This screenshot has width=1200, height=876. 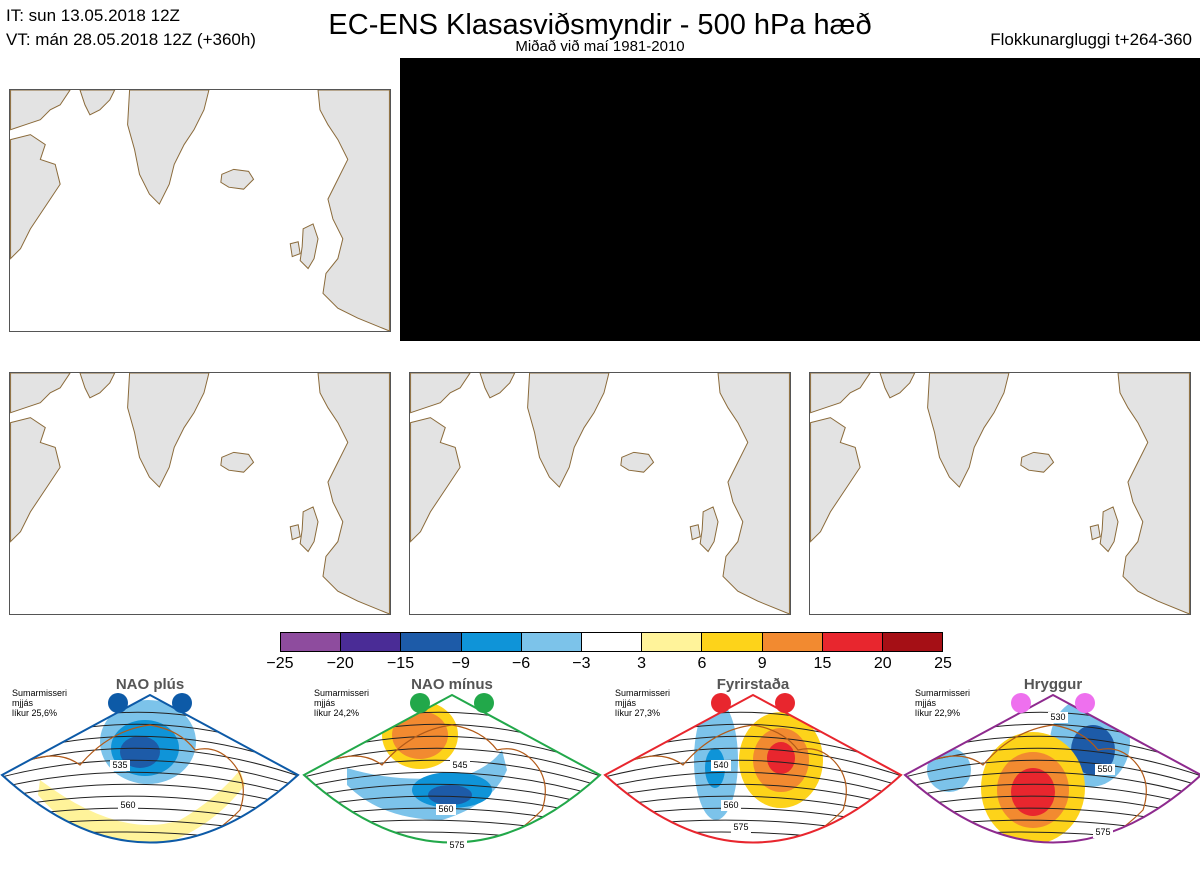 I want to click on colorbar, so click(x=611, y=642).